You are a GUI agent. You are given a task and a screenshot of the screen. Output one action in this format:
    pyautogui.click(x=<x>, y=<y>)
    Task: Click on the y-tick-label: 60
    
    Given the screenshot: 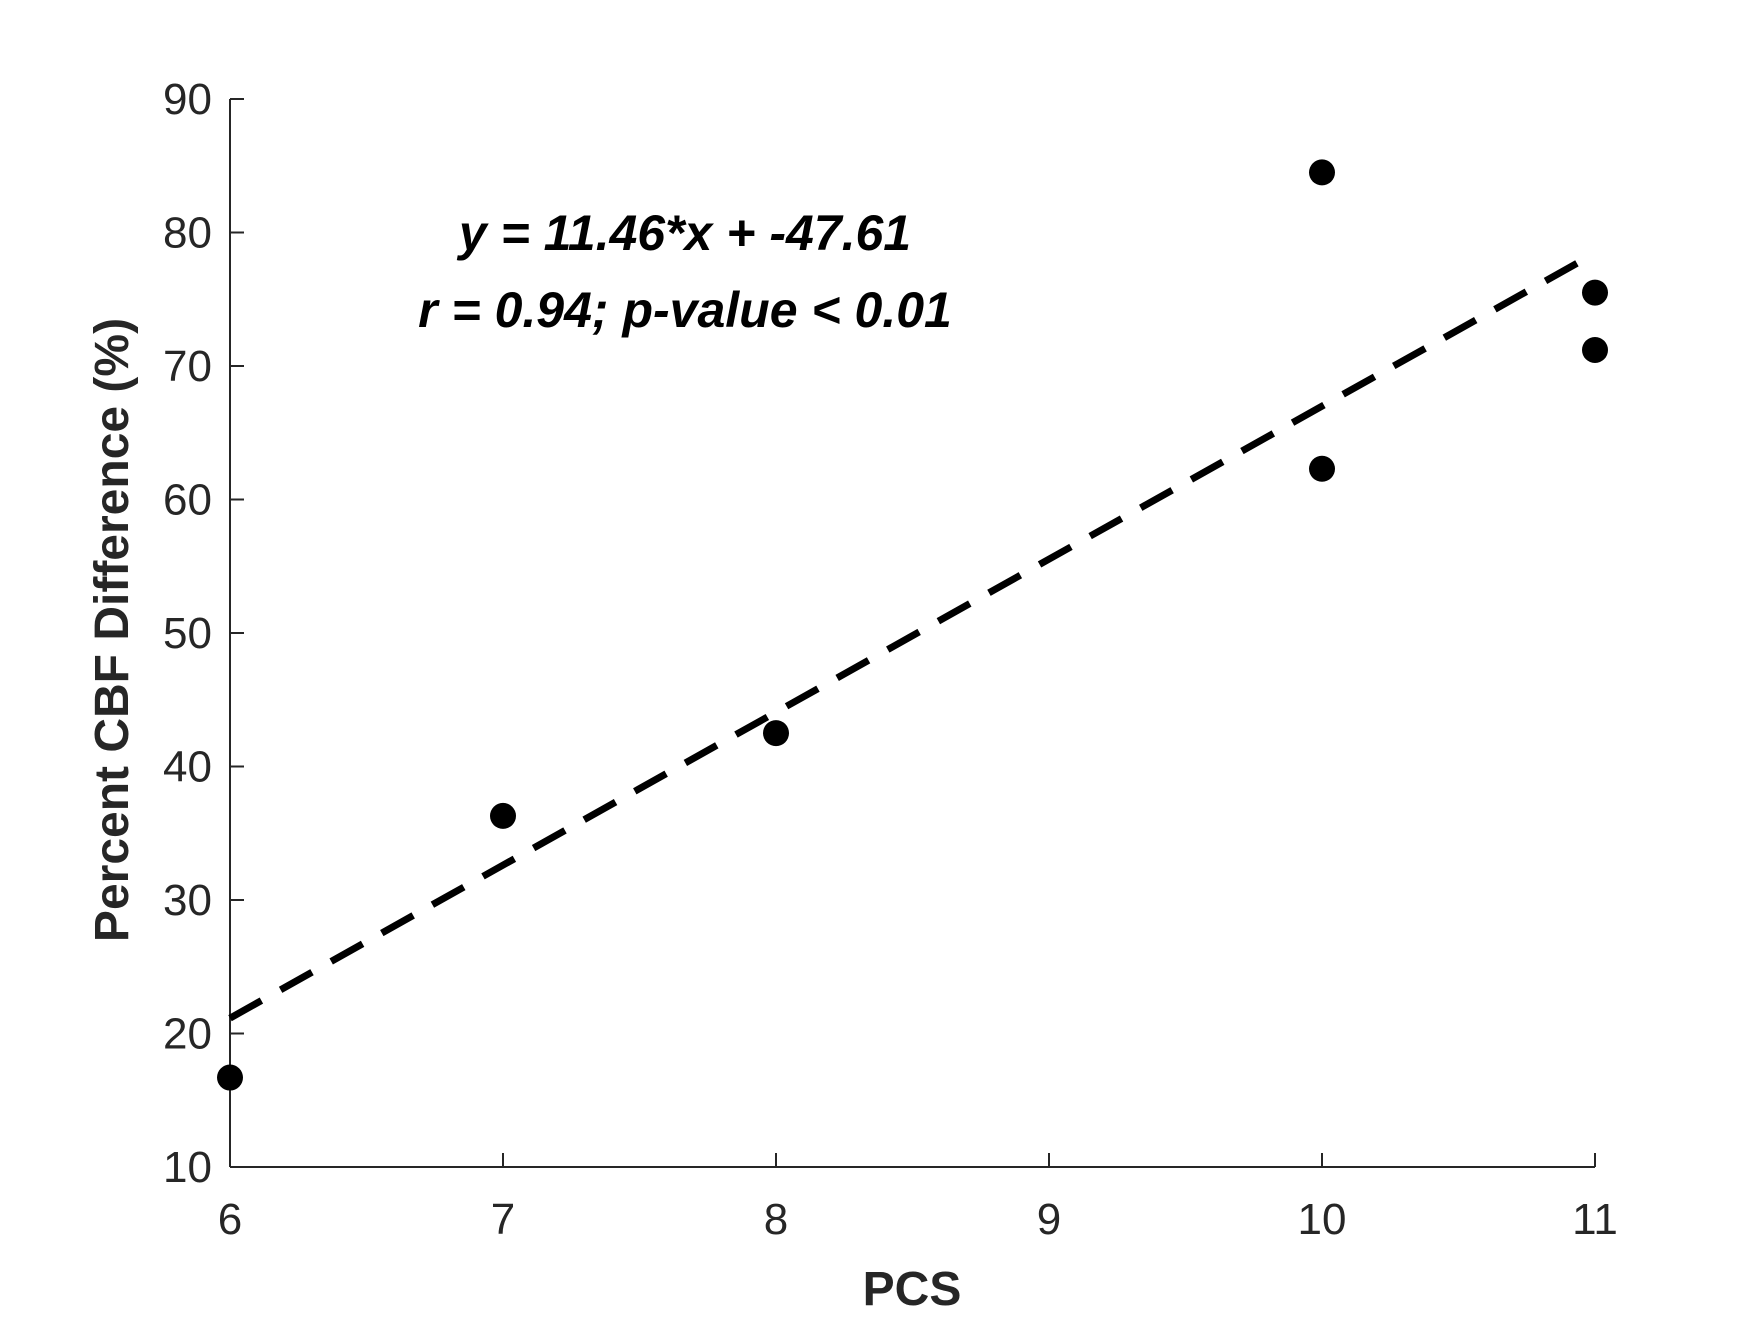 What is the action you would take?
    pyautogui.click(x=187, y=500)
    